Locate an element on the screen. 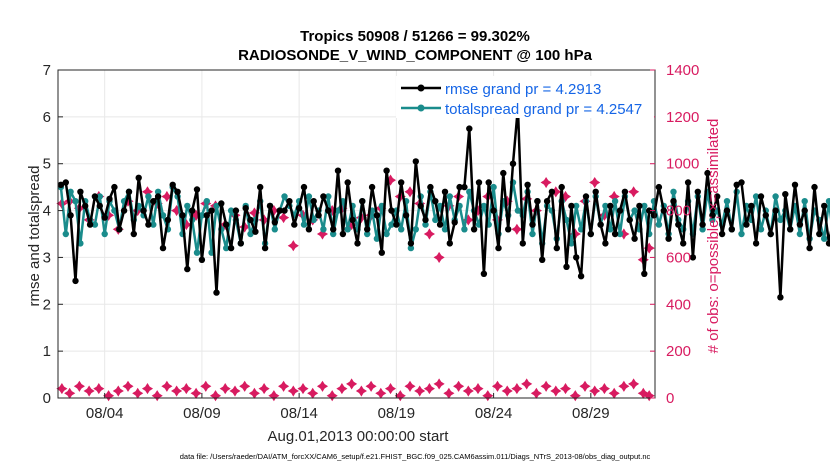  chart-title-line1: Tropics 50908 / 51266 = 99.302% is located at coordinates (415, 36).